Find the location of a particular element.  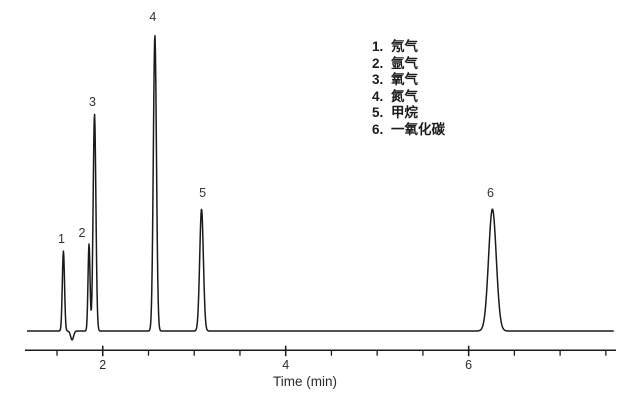

legend-number: 6. is located at coordinates (378, 129).